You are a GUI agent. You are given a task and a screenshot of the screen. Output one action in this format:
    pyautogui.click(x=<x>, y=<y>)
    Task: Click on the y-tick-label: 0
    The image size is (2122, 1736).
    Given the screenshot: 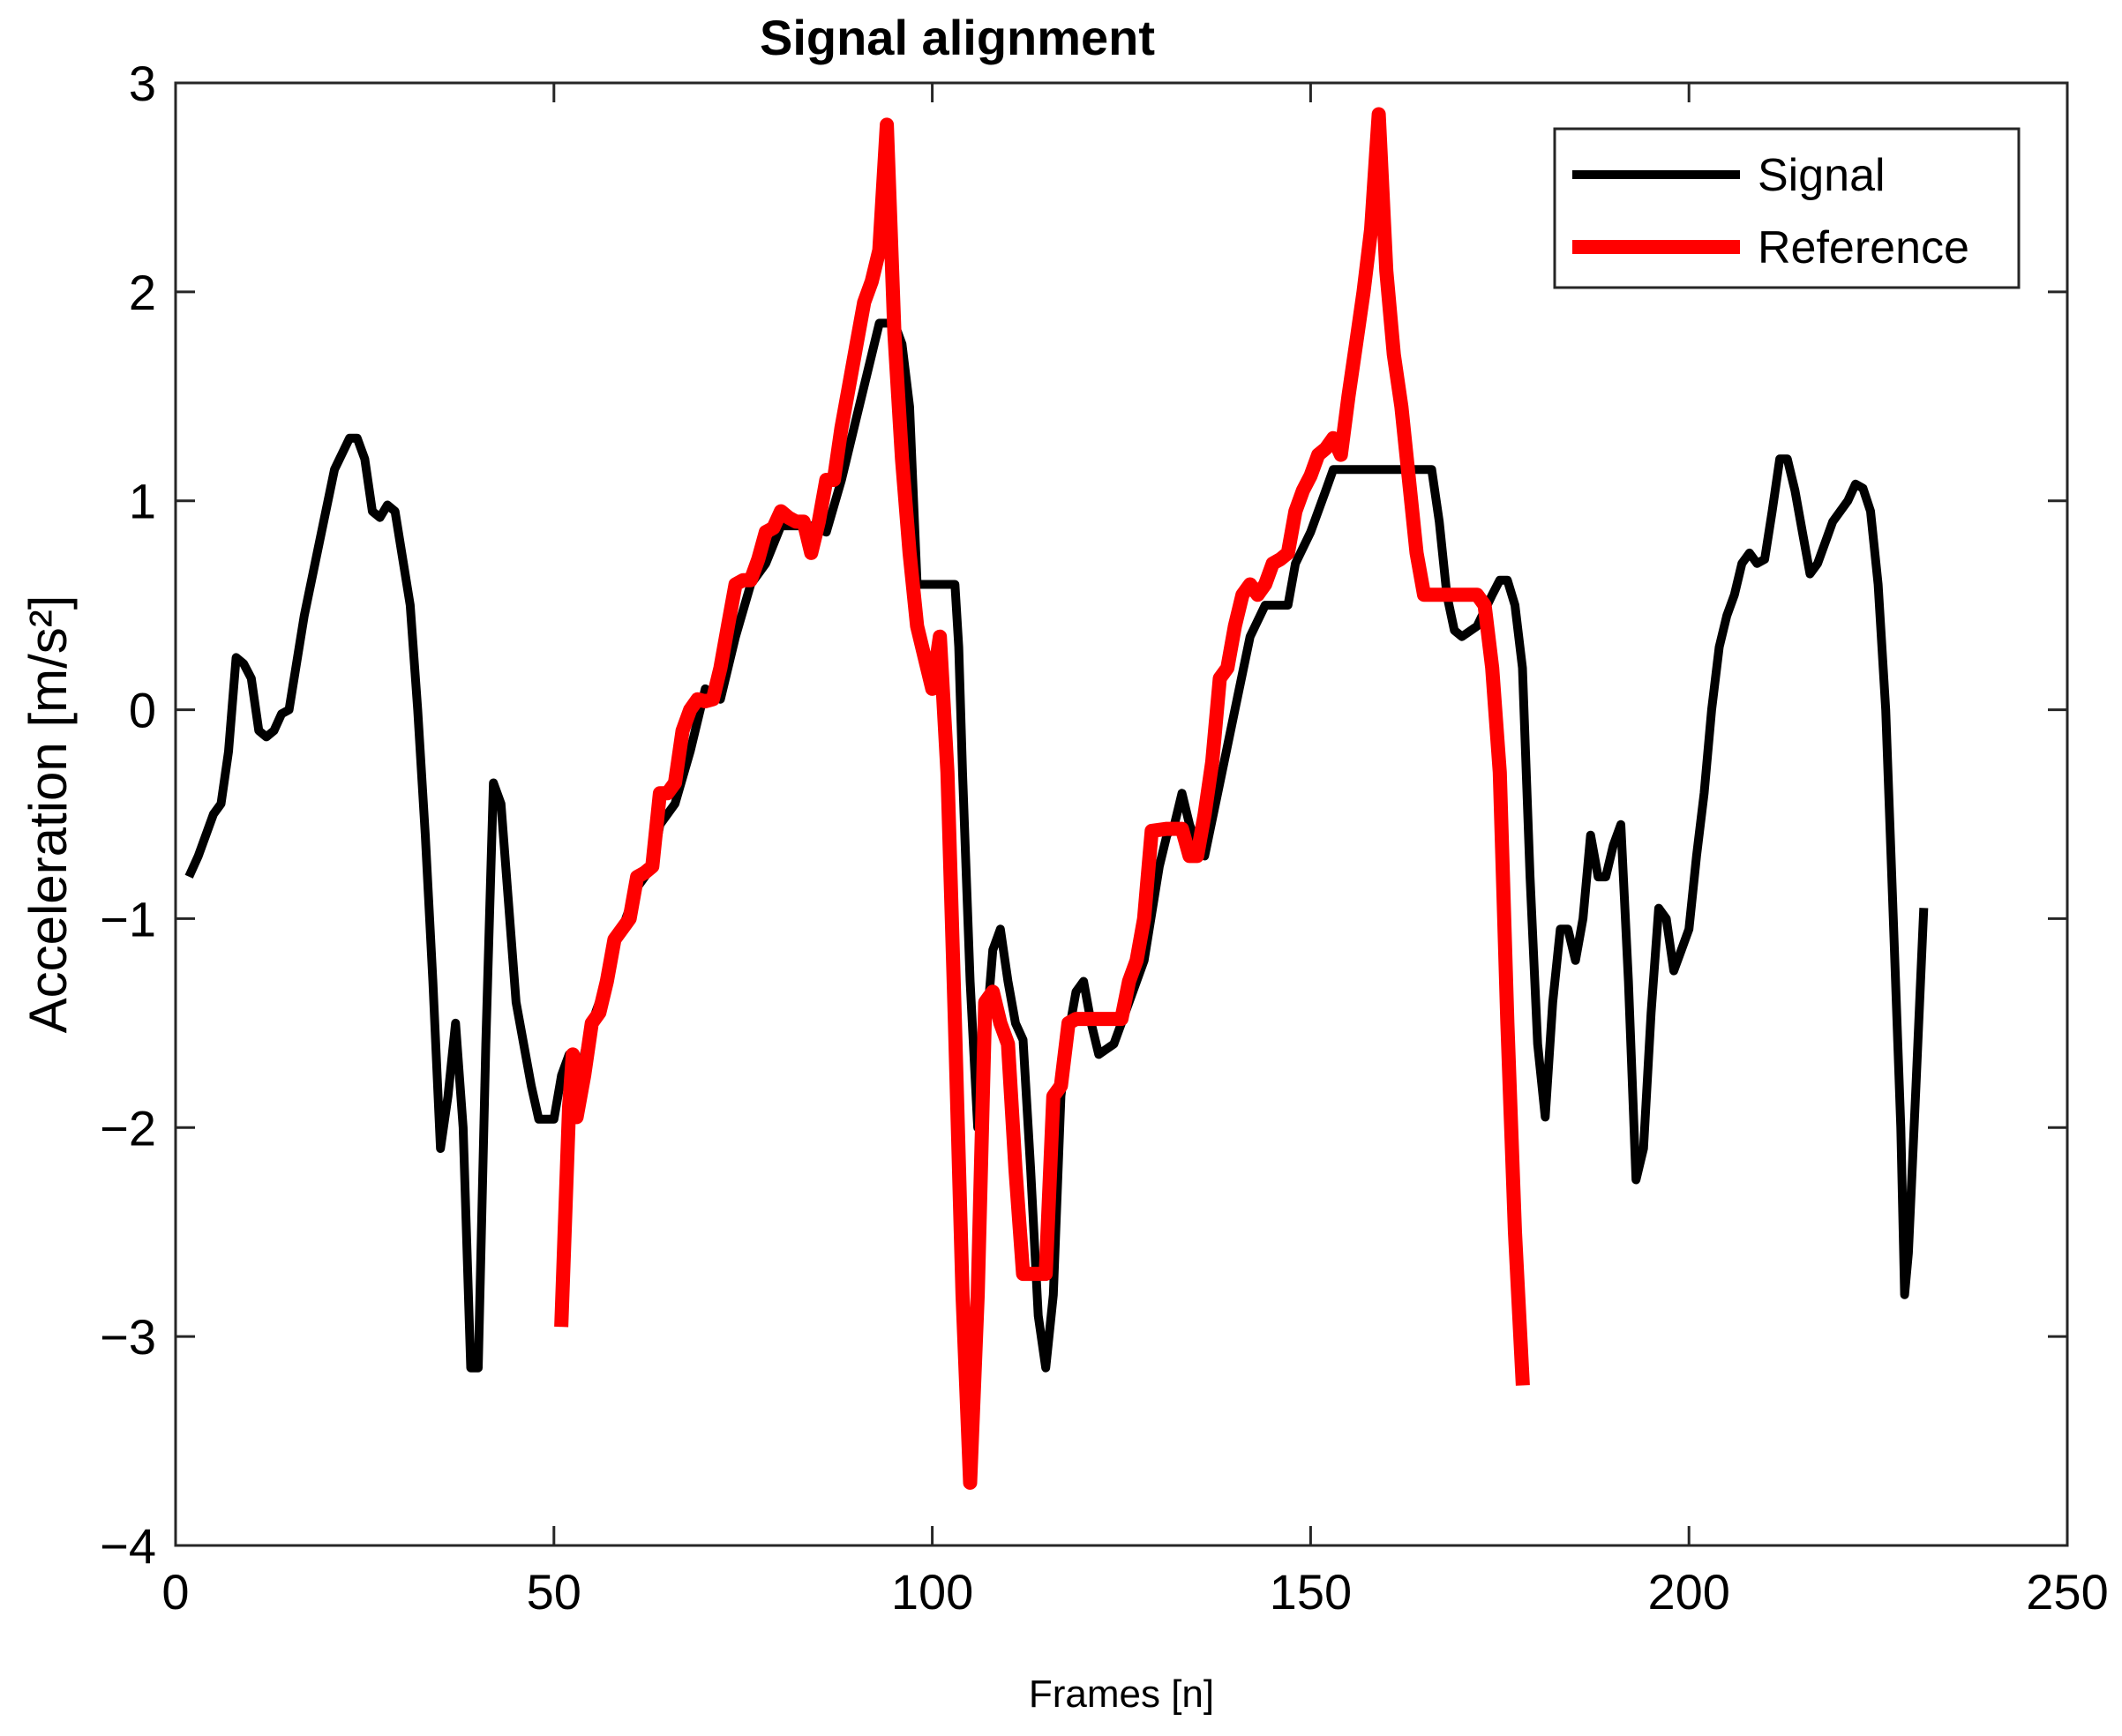 What is the action you would take?
    pyautogui.click(x=142, y=710)
    